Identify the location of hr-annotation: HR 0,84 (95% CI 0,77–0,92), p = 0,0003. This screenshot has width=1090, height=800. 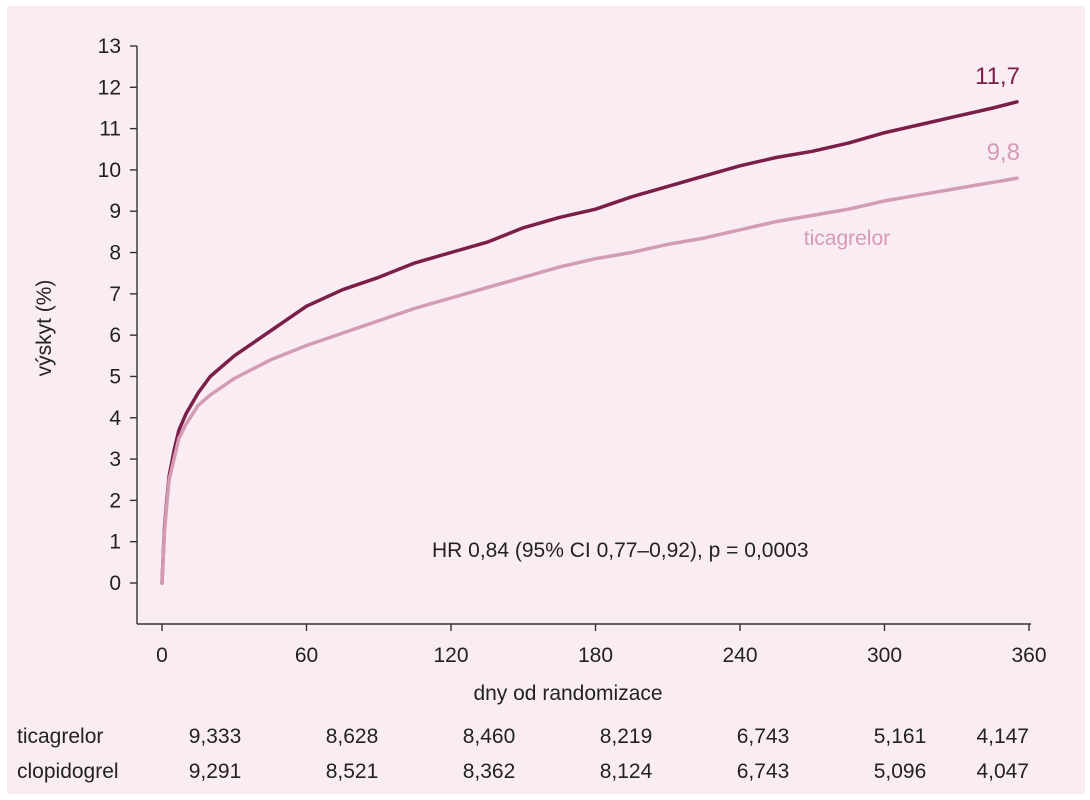
(620, 550).